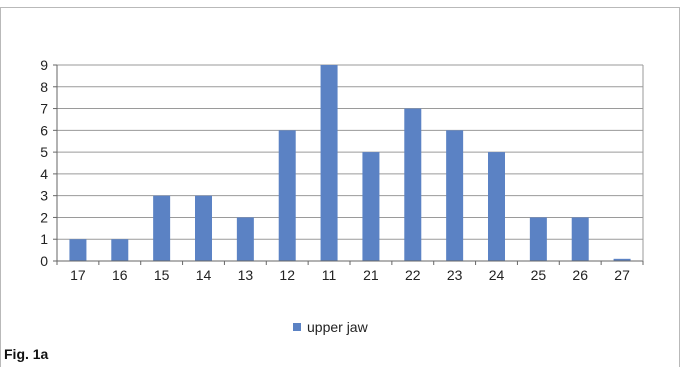  I want to click on x-tick-label: 26, so click(580, 275).